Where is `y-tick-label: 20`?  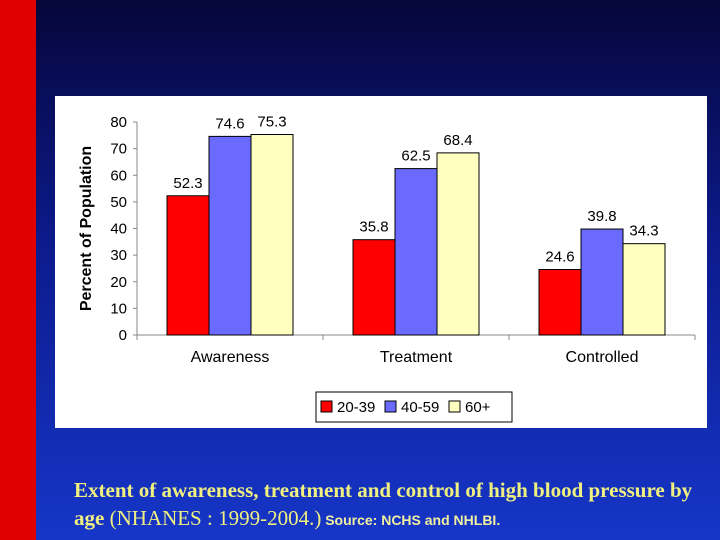 y-tick-label: 20 is located at coordinates (118, 282).